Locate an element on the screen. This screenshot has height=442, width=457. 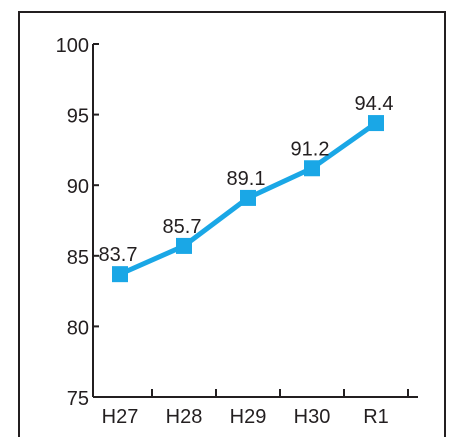
x-tick-label: H28 is located at coordinates (184, 417).